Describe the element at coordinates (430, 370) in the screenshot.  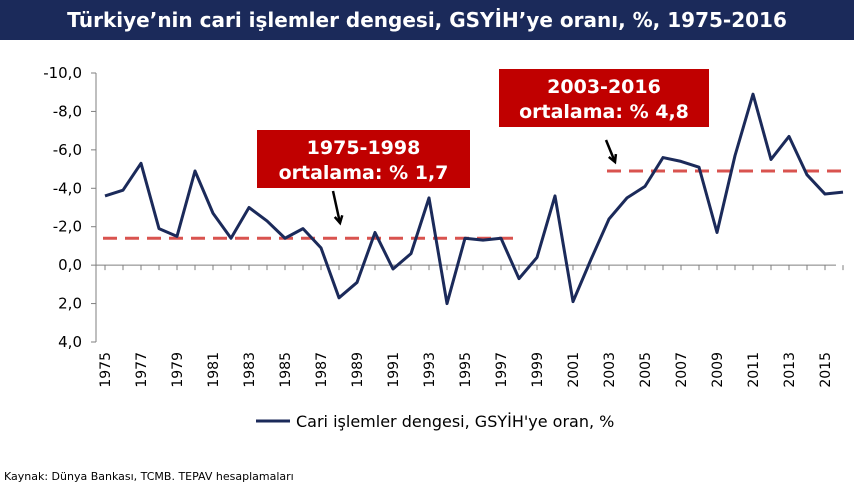
I see `x-tick-label: 1993` at that location.